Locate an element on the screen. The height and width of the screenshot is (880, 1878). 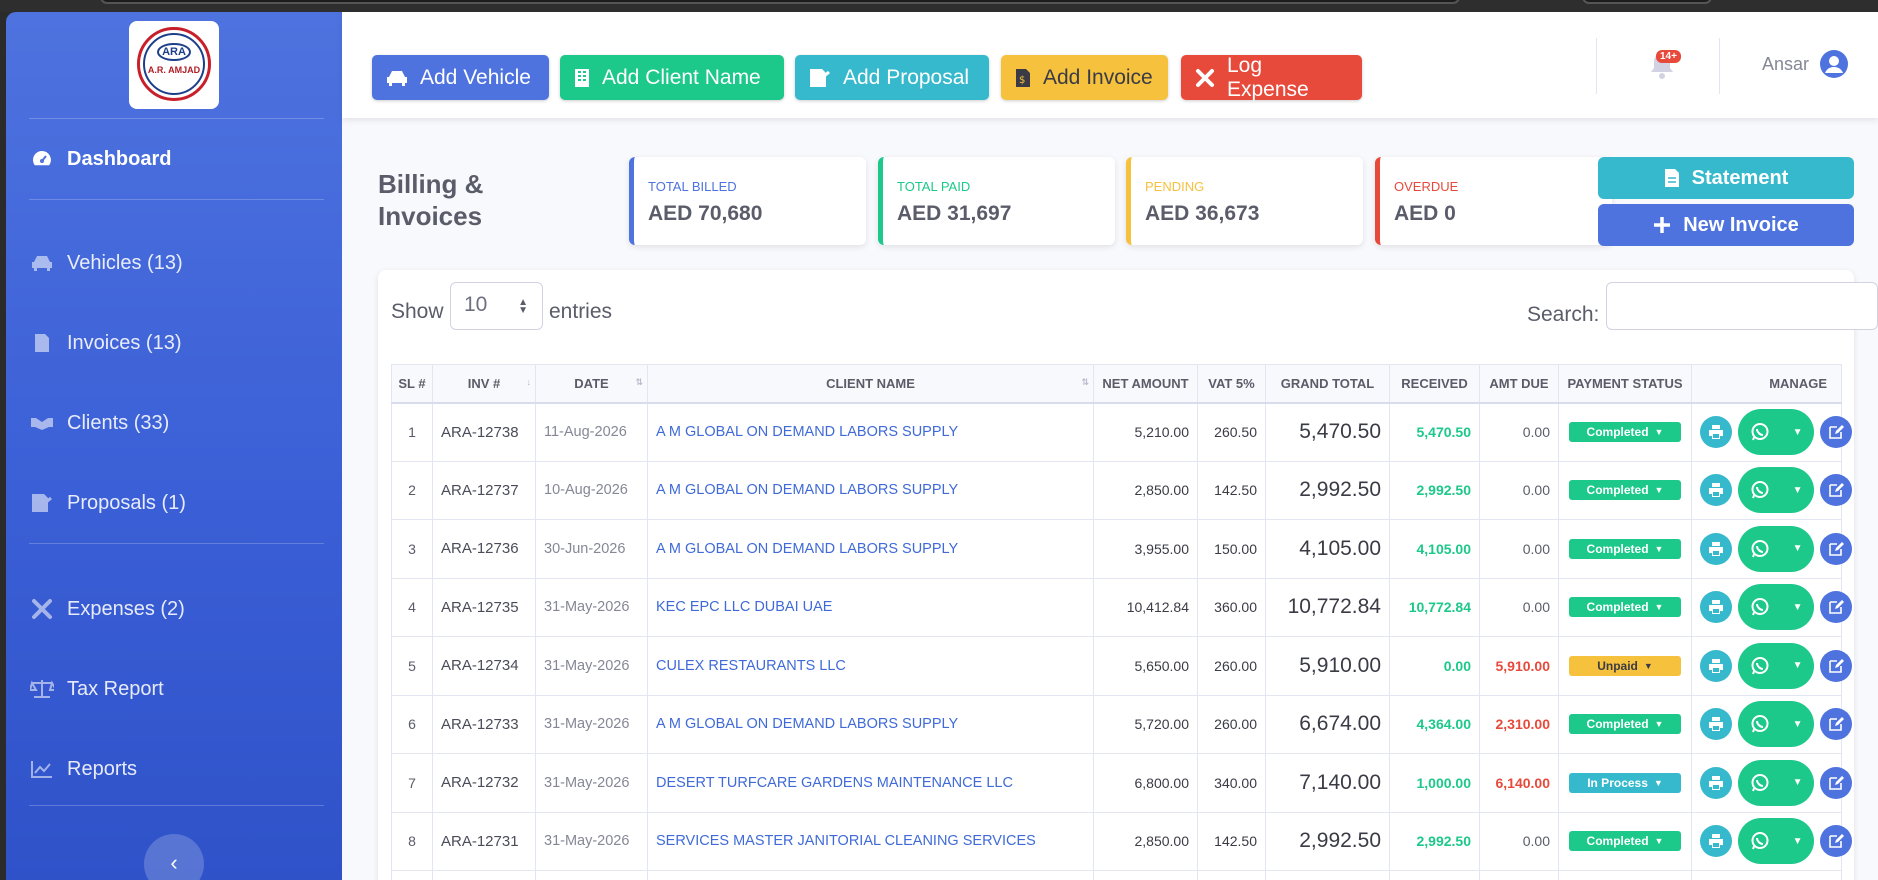
cell-invoice-number: ARA-12736 is located at coordinates (484, 549).